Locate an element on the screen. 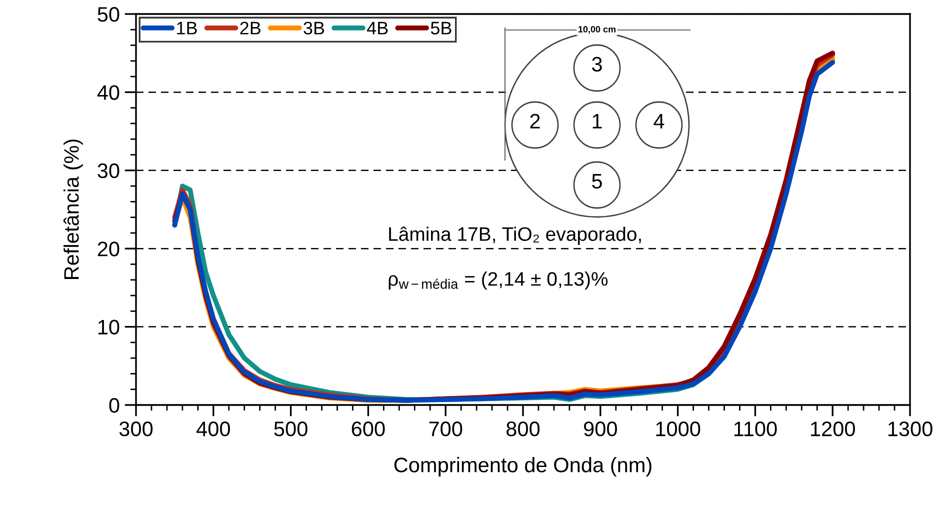 The image size is (933, 506). x-tick-label: 500 is located at coordinates (291, 429).